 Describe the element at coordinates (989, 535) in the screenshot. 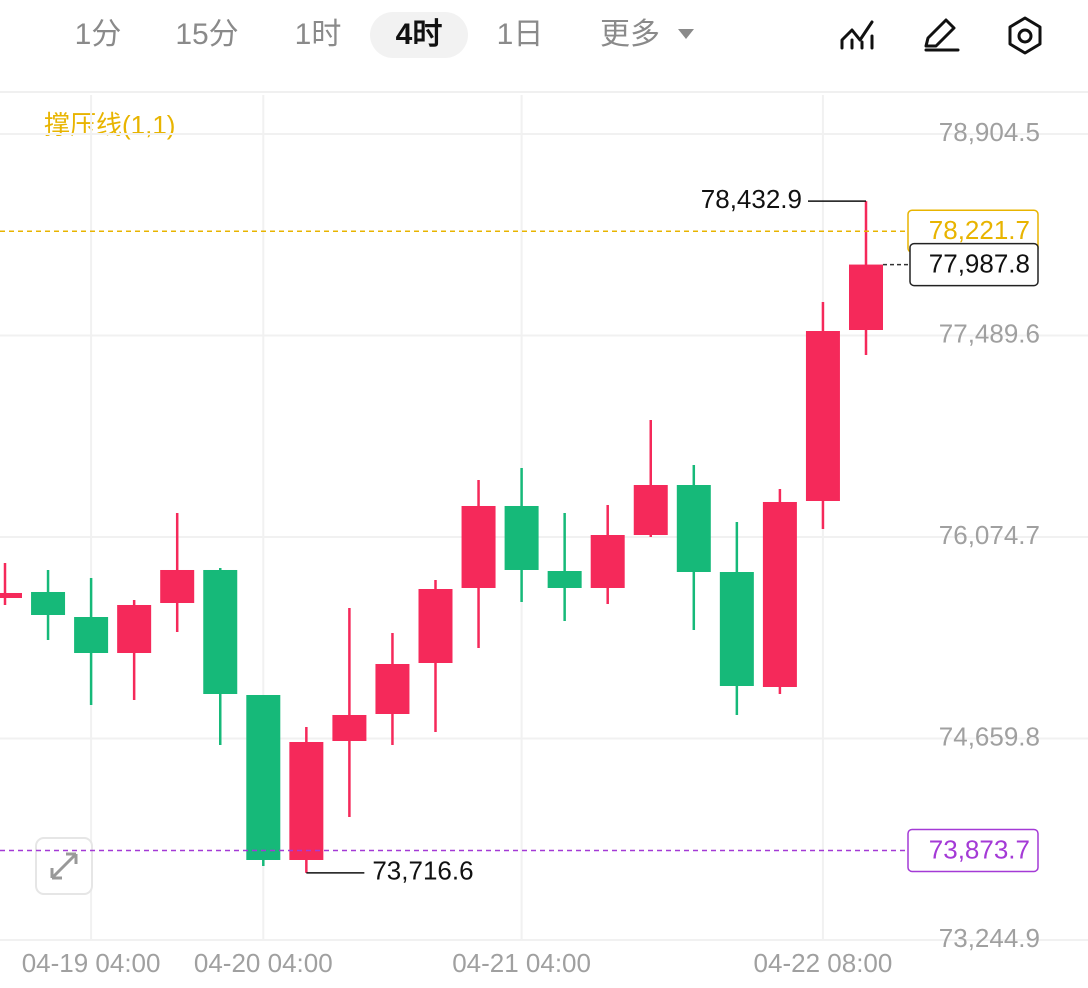

I see `y-tick-label: 76,074.7` at that location.